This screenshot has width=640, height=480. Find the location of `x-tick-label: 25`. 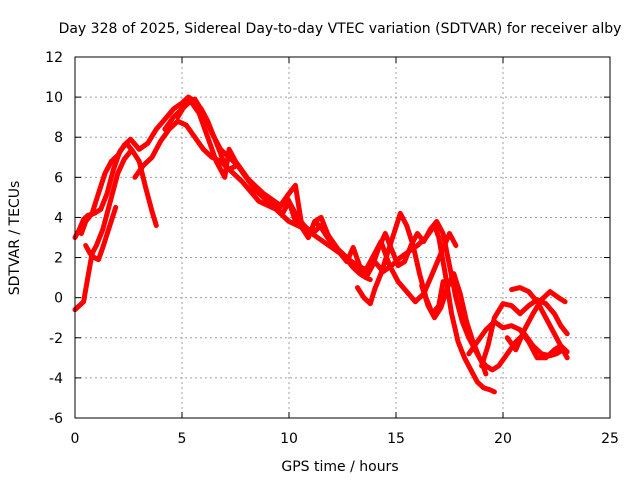

x-tick-label: 25 is located at coordinates (610, 439).